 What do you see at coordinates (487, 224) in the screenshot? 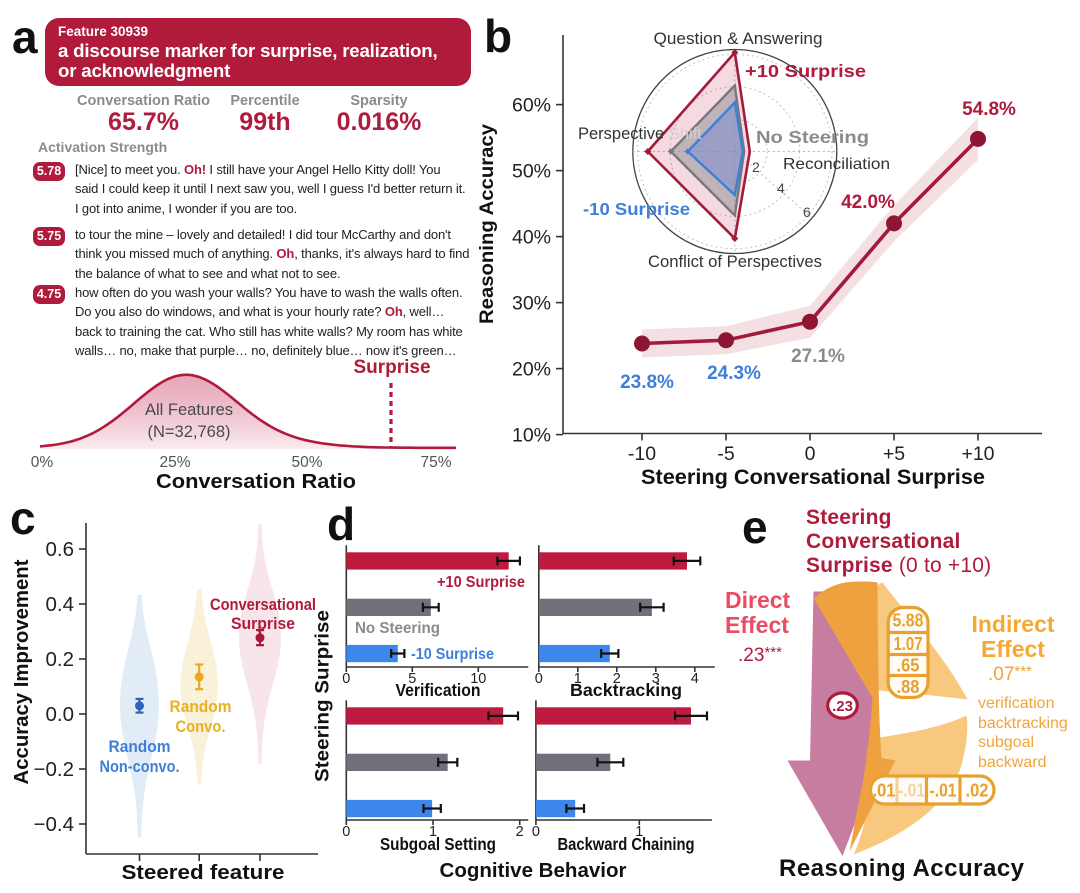
I see `svg-text: Reasoning Accuracy` at bounding box center [487, 224].